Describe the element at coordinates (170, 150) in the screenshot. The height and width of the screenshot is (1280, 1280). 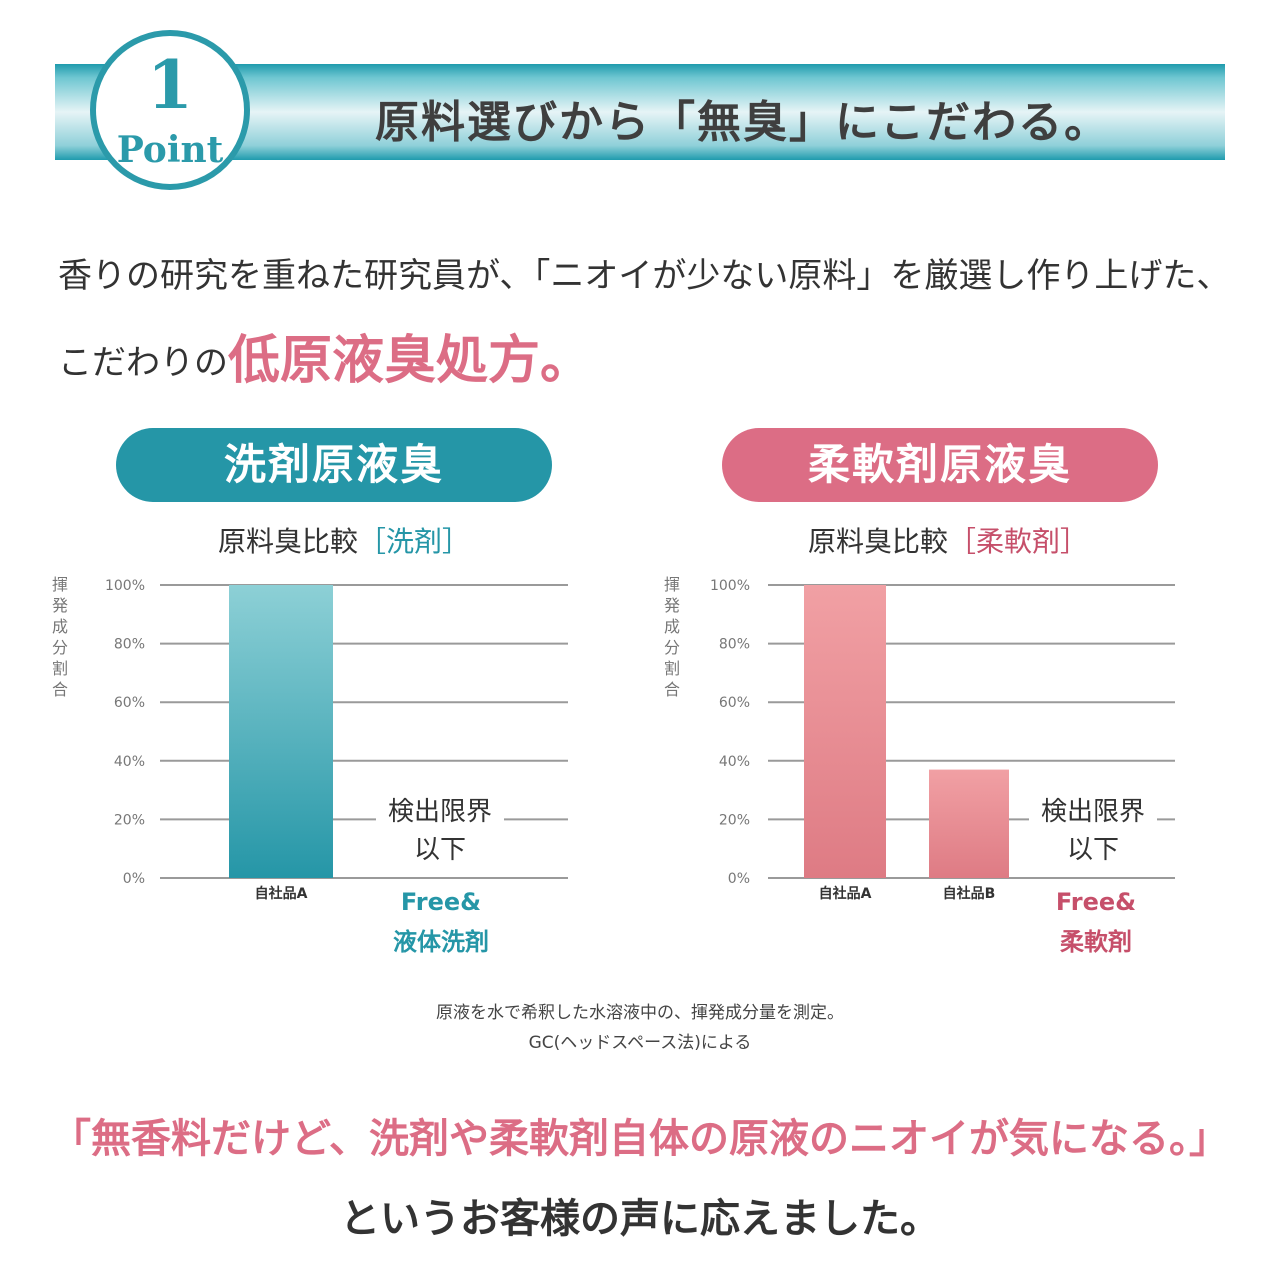
I see `point-label: Point` at that location.